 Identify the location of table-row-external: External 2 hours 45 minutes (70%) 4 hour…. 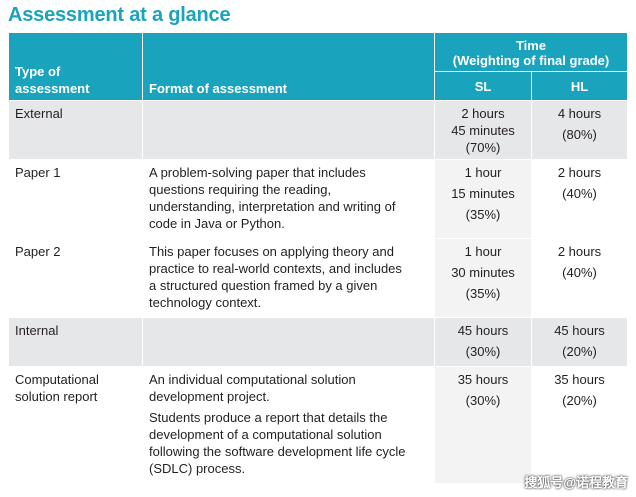
(318, 130).